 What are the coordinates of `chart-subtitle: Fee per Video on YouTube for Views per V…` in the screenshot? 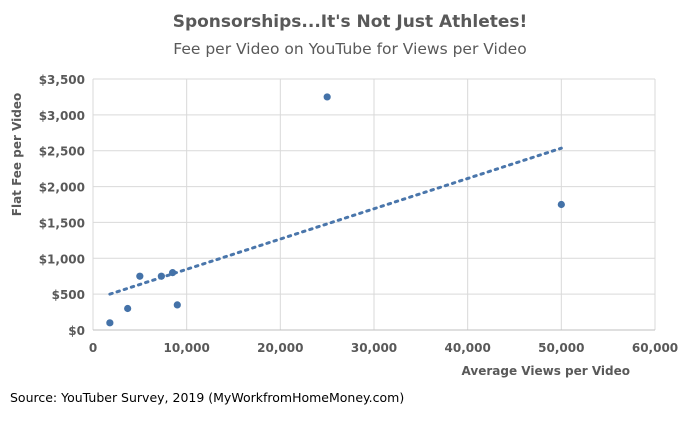 It's located at (350, 49).